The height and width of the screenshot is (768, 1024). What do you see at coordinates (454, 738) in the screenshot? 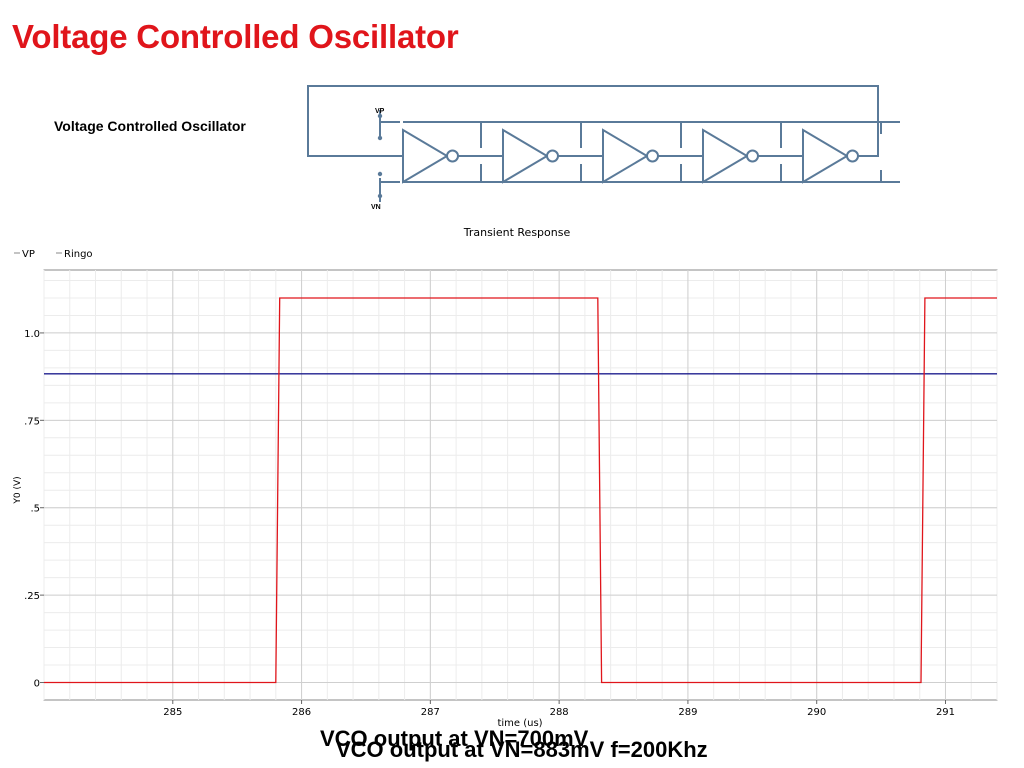
I see `caption-vn-700mv: VCO output at VN=700mV` at bounding box center [454, 738].